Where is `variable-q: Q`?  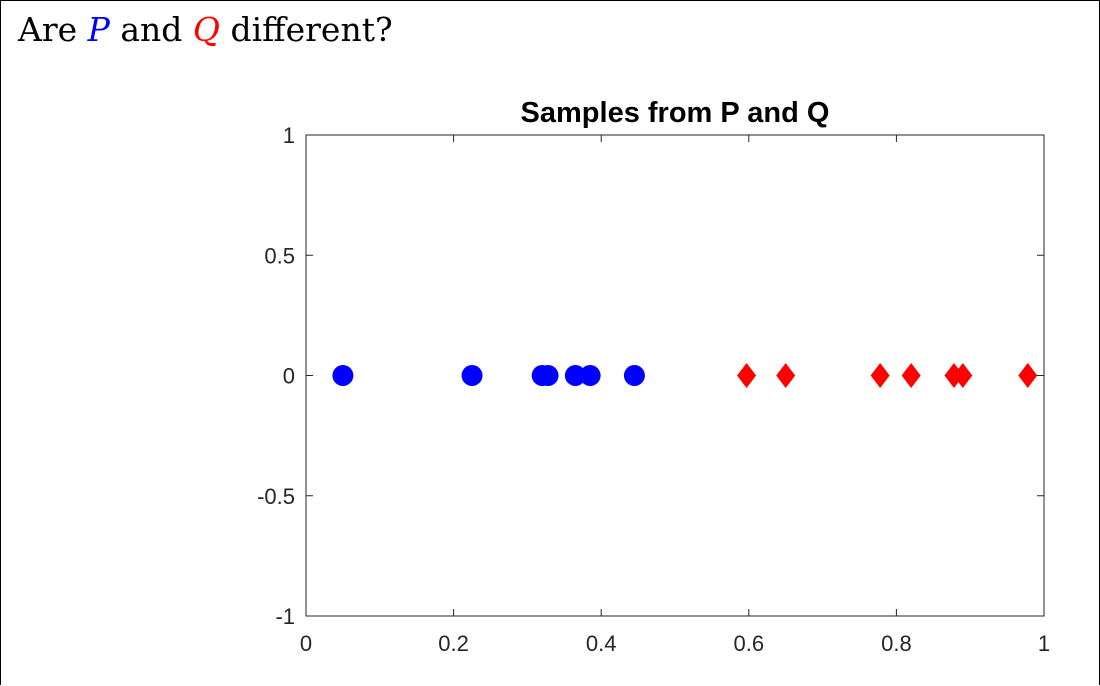 variable-q: Q is located at coordinates (206, 29).